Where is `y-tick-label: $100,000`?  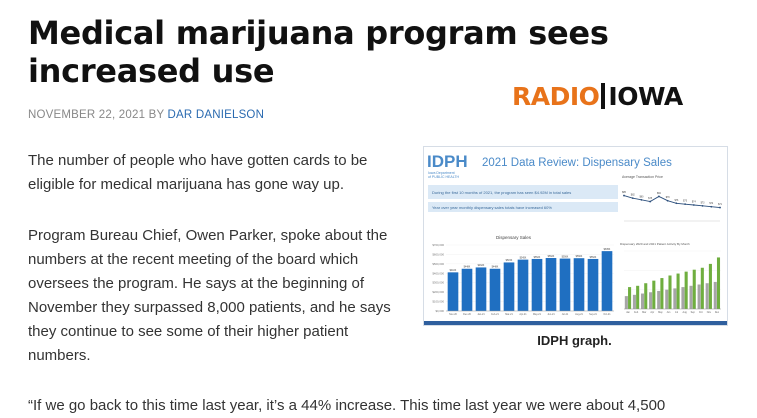 y-tick-label: $100,000 is located at coordinates (438, 302).